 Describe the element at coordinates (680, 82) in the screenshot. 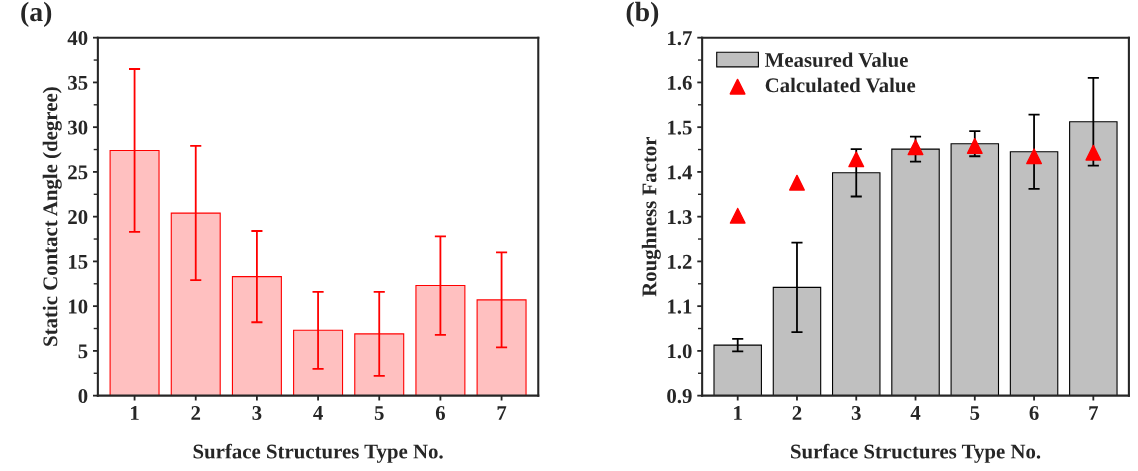

I see `y-tick-label: 1.6` at that location.